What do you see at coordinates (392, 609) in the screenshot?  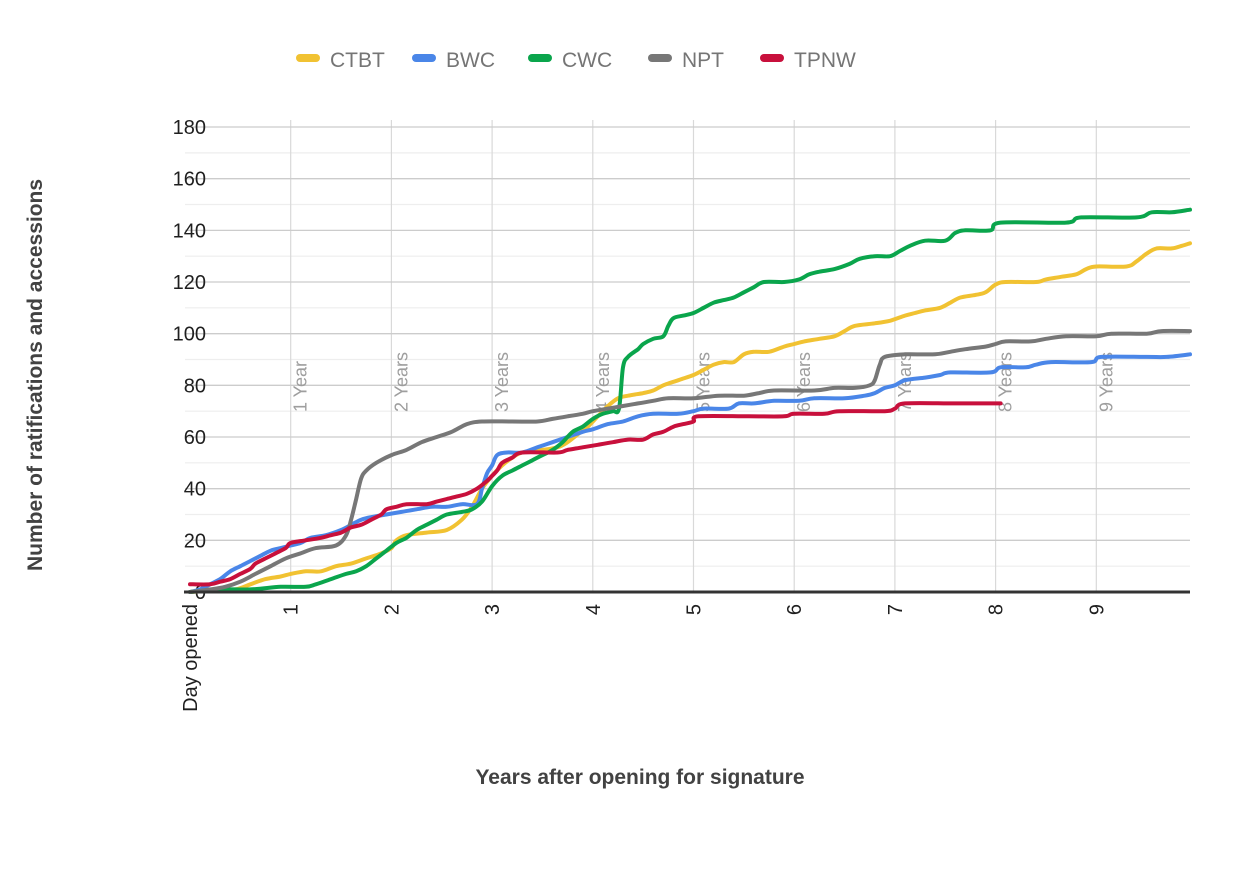 I see `x-tick-label: 2` at bounding box center [392, 609].